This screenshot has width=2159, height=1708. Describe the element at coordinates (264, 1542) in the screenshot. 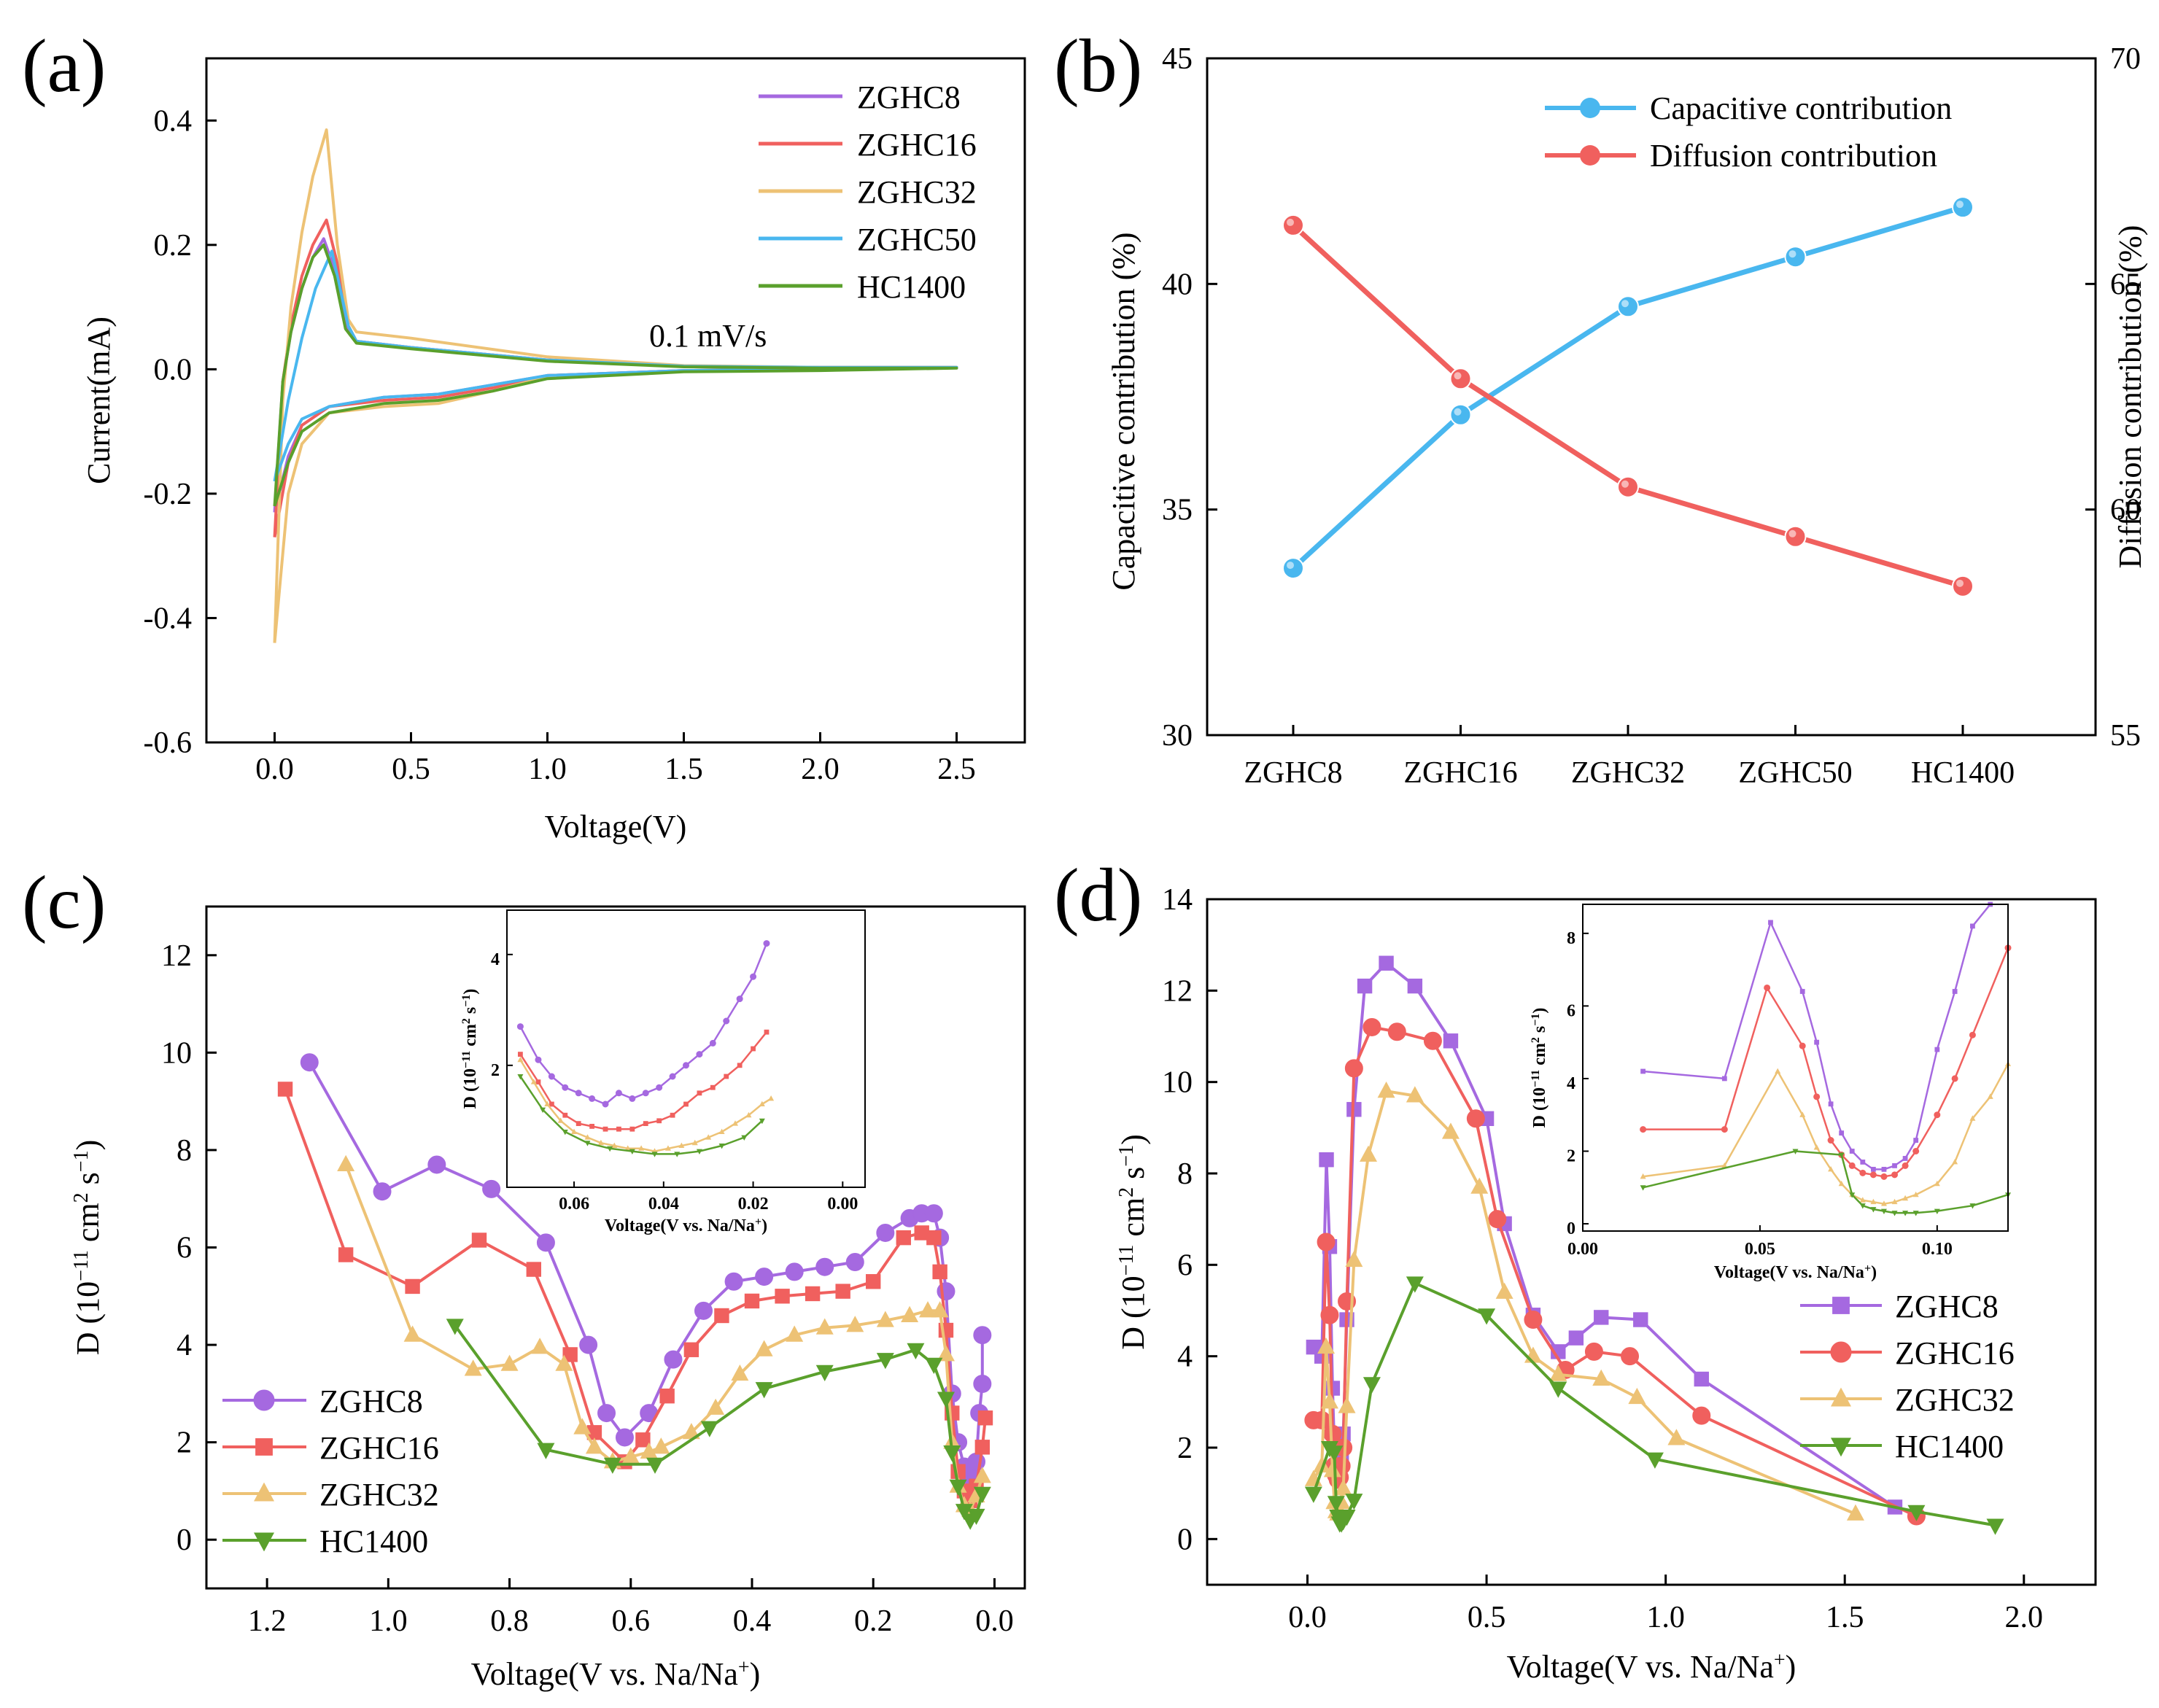

I see `legend-marker-HC1400` at that location.